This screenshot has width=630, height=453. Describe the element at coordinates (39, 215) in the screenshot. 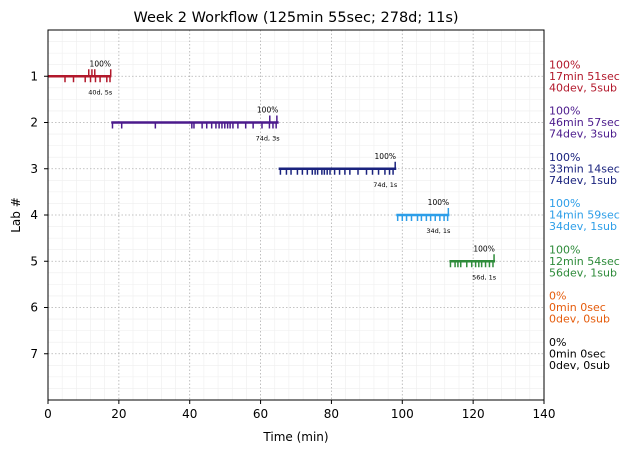

I see `y-axis-ticks: 1 2 3 4 5 6 7` at that location.